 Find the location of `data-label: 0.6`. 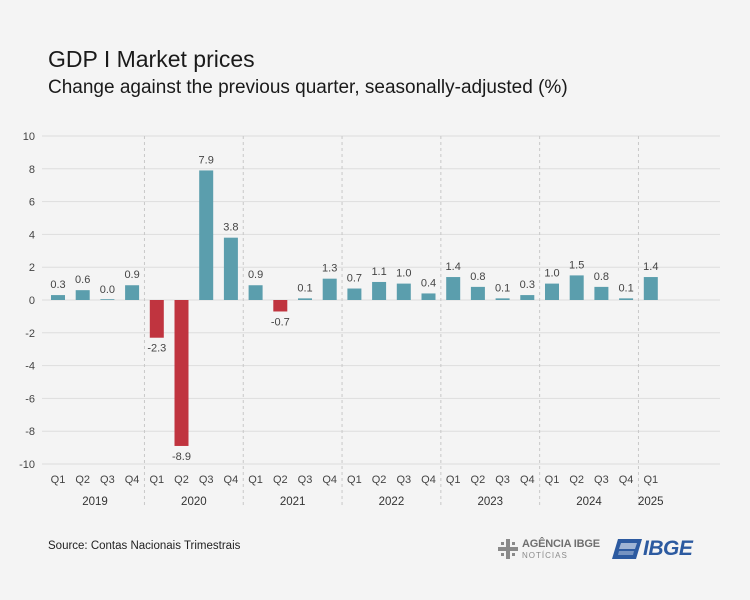

data-label: 0.6 is located at coordinates (82, 280).